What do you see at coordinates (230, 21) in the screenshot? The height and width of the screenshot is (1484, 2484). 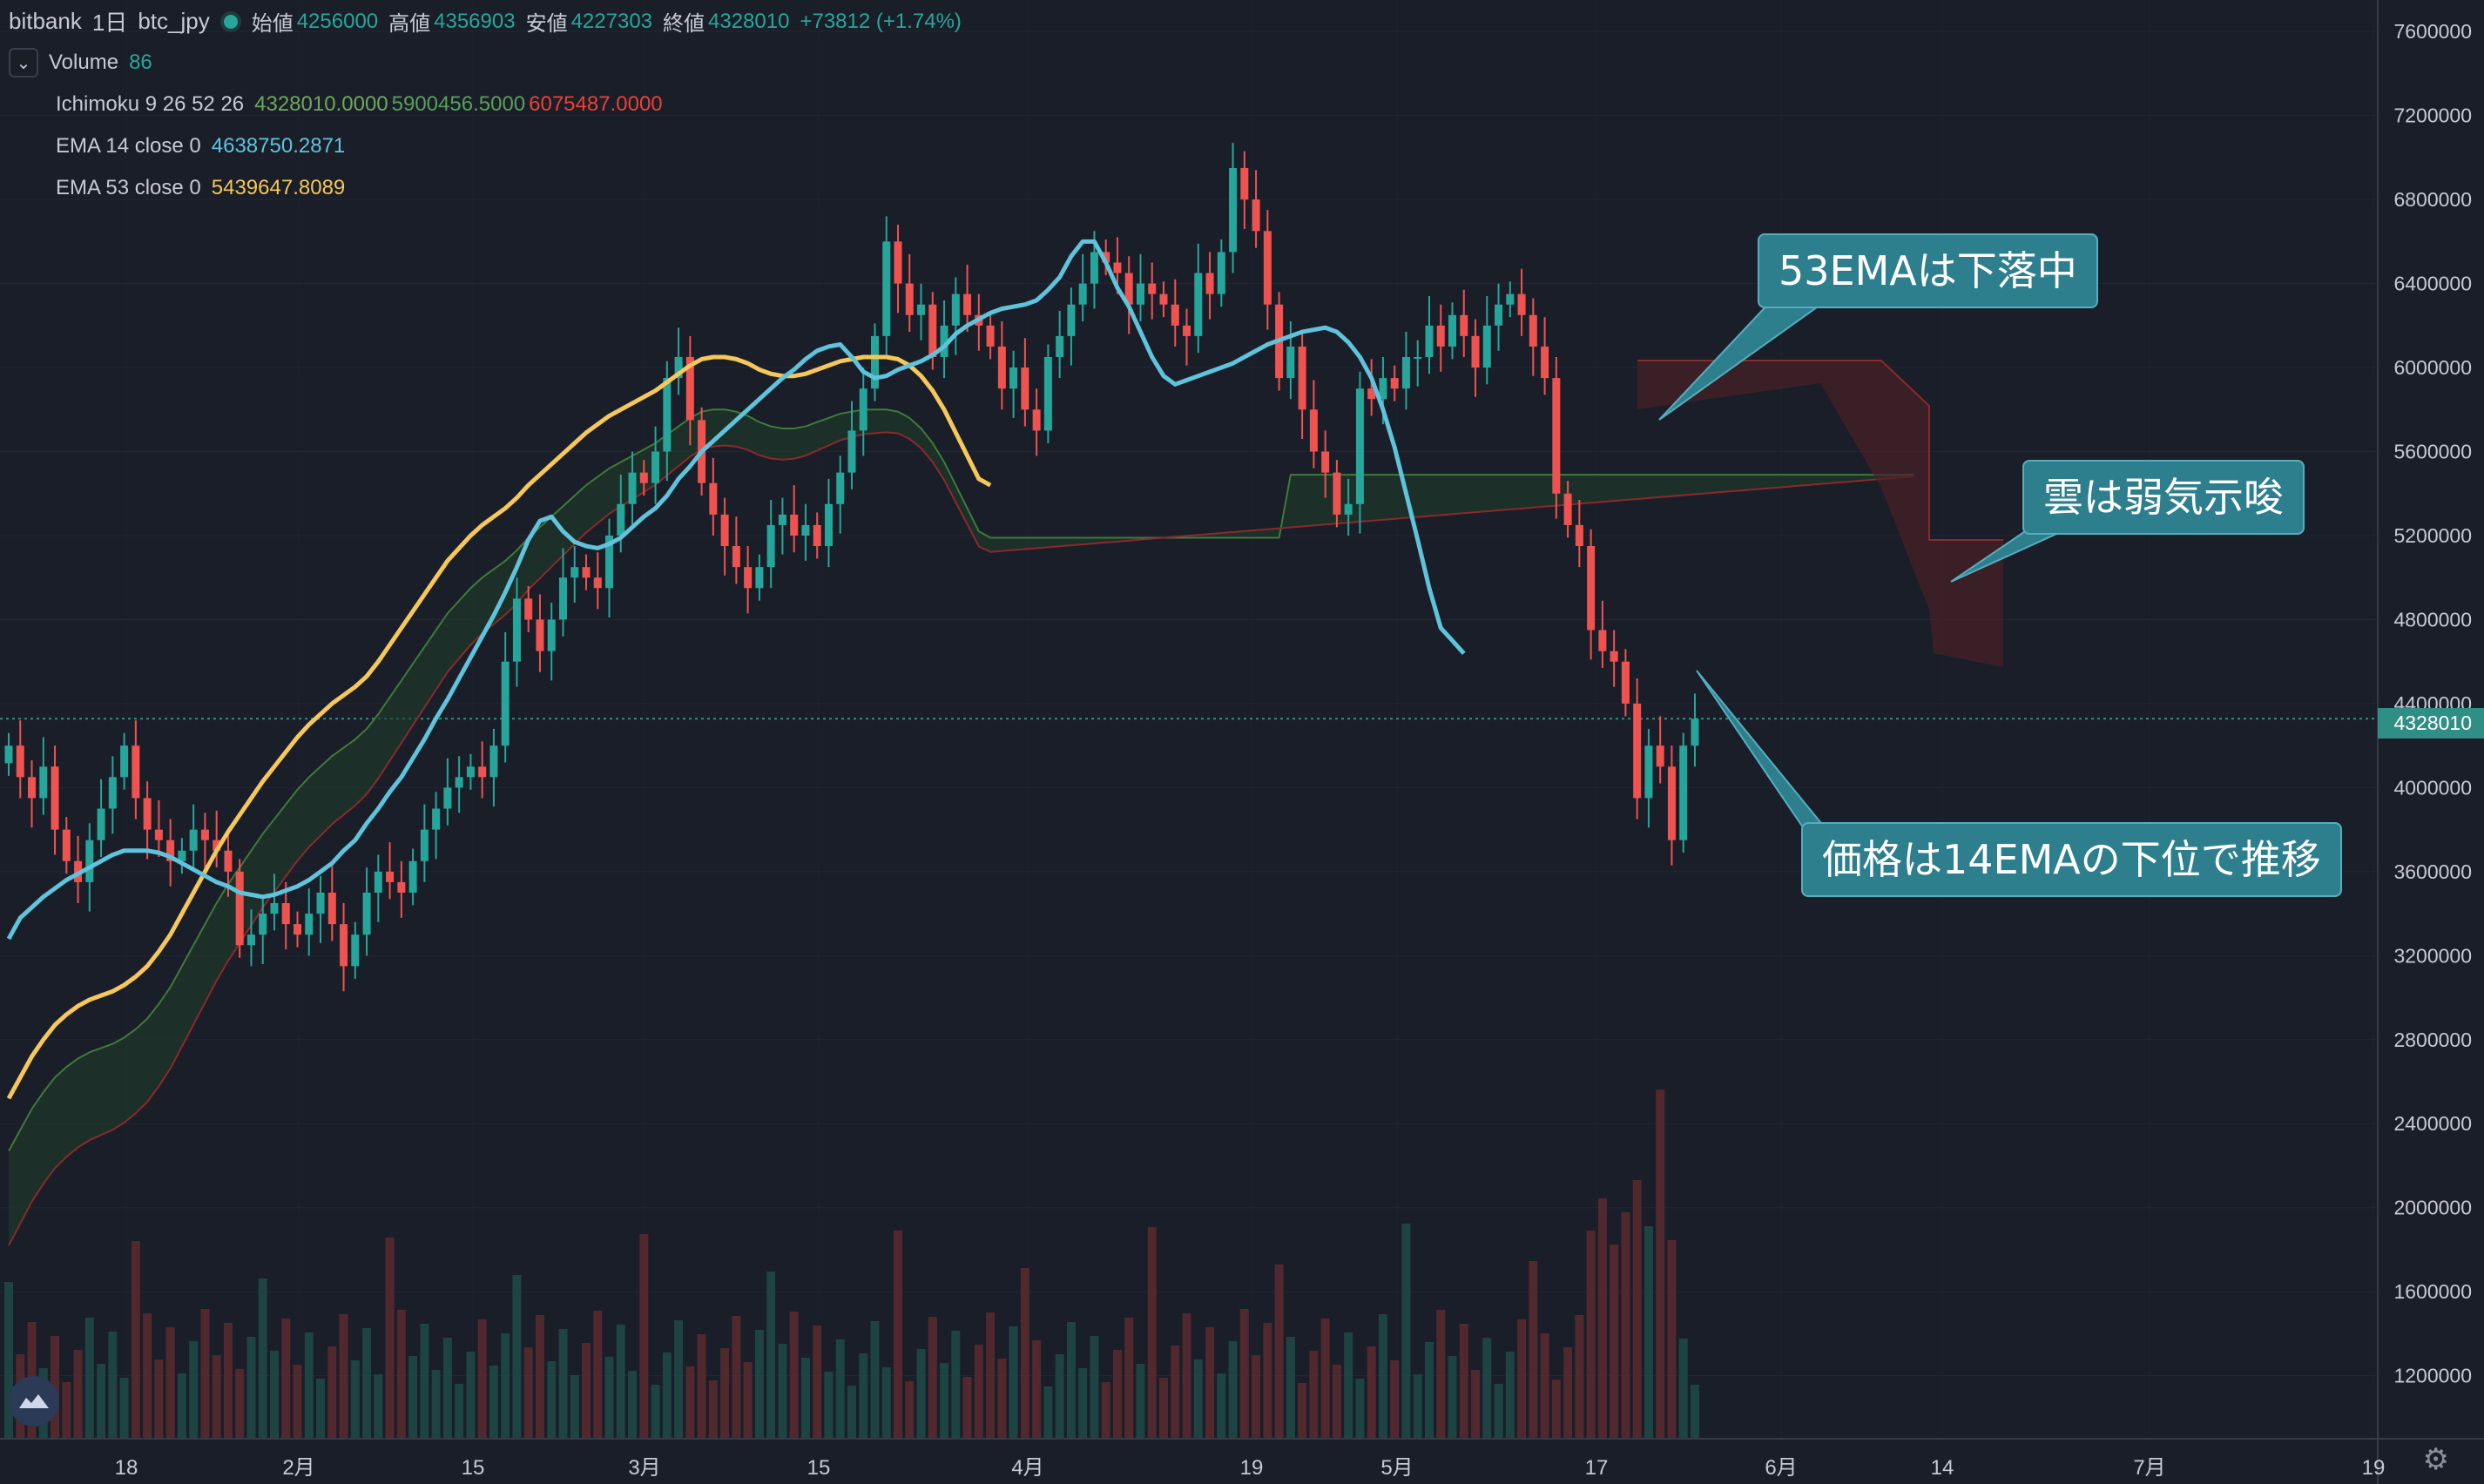 I see `market-status-icon` at bounding box center [230, 21].